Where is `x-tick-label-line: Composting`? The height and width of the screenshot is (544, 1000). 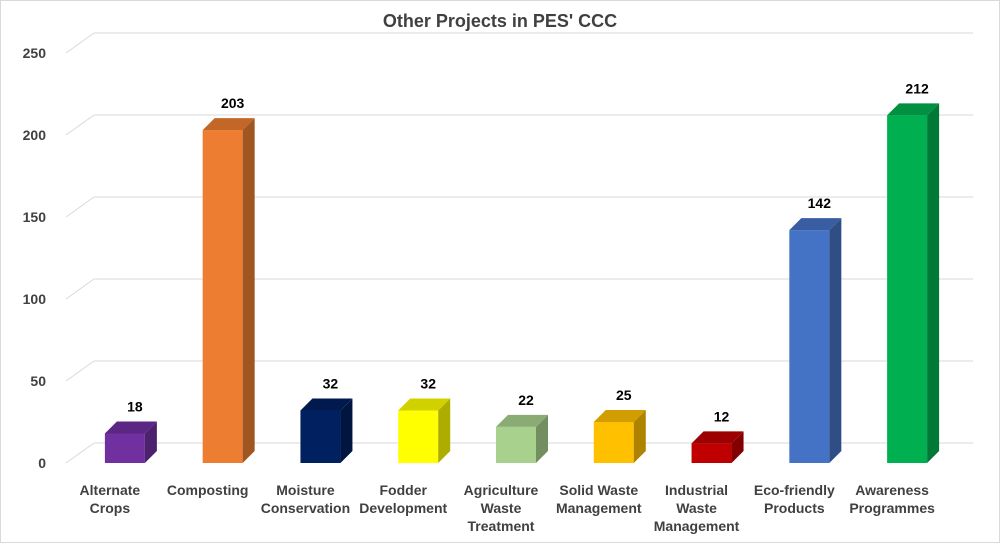 x-tick-label-line: Composting is located at coordinates (208, 490).